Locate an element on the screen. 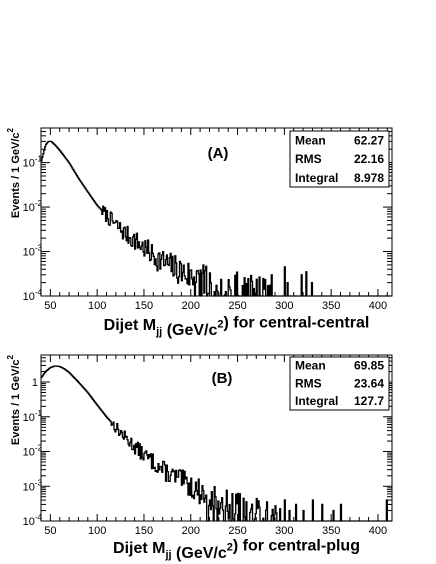 Image resolution: width=436 pixels, height=564 pixels. panel-title: (A) is located at coordinates (218, 153).